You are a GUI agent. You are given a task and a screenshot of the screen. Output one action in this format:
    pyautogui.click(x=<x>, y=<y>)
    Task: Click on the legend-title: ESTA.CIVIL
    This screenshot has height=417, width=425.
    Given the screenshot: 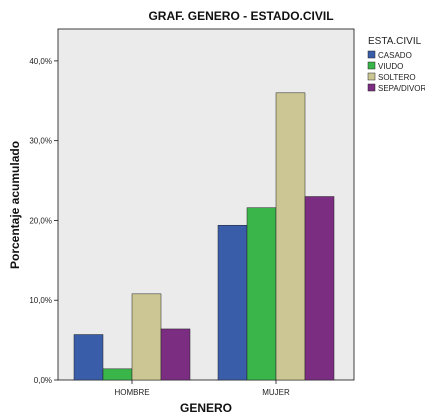 What is the action you would take?
    pyautogui.click(x=395, y=41)
    